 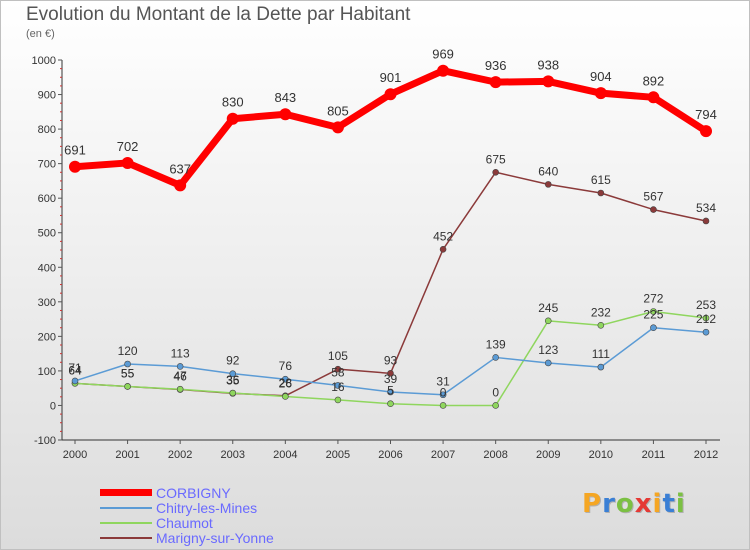 What do you see at coordinates (47, 303) in the screenshot?
I see `y-tick-label: 300` at bounding box center [47, 303].